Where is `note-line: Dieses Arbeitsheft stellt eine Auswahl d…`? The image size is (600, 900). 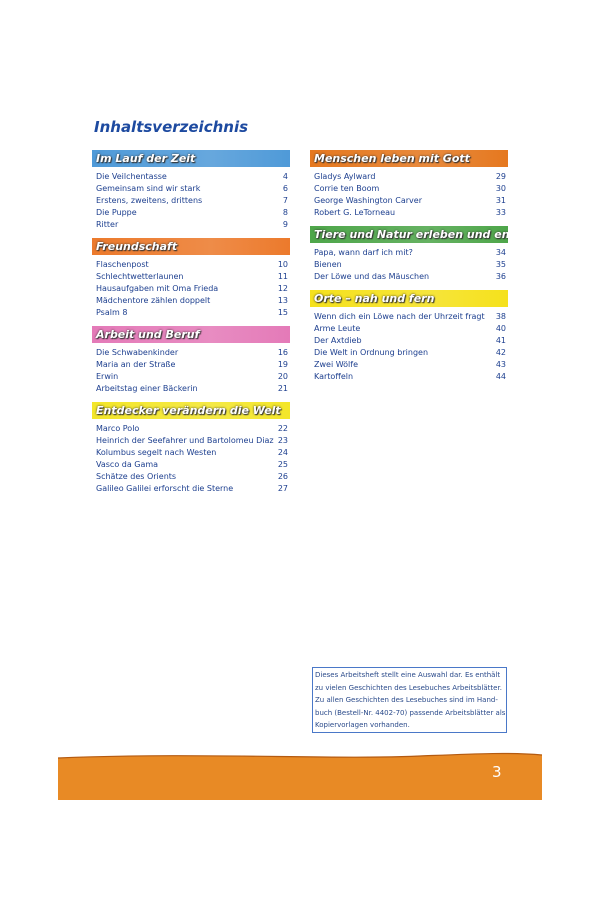 note-line: Dieses Arbeitsheft stellt eine Auswahl d… is located at coordinates (408, 675).